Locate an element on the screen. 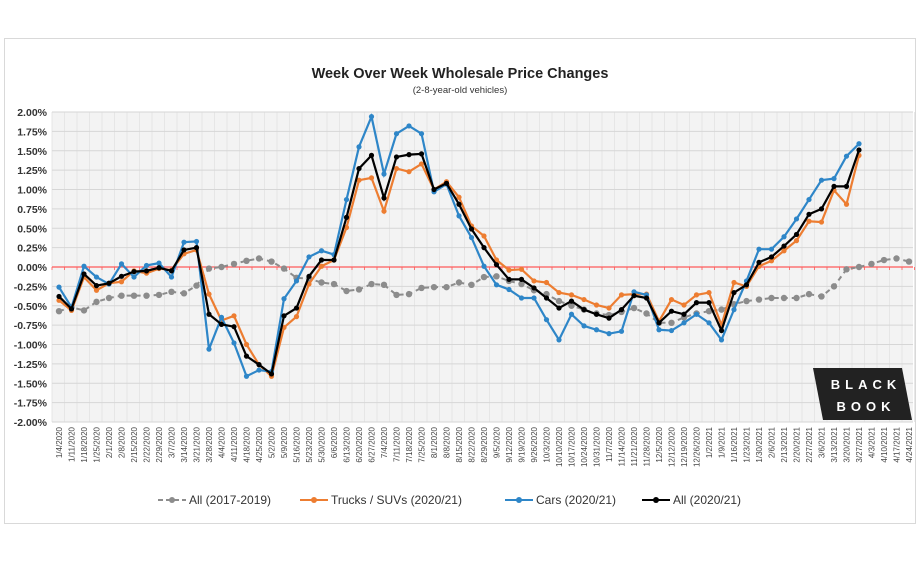 The width and height of the screenshot is (920, 575). logo-background is located at coordinates (862, 394).